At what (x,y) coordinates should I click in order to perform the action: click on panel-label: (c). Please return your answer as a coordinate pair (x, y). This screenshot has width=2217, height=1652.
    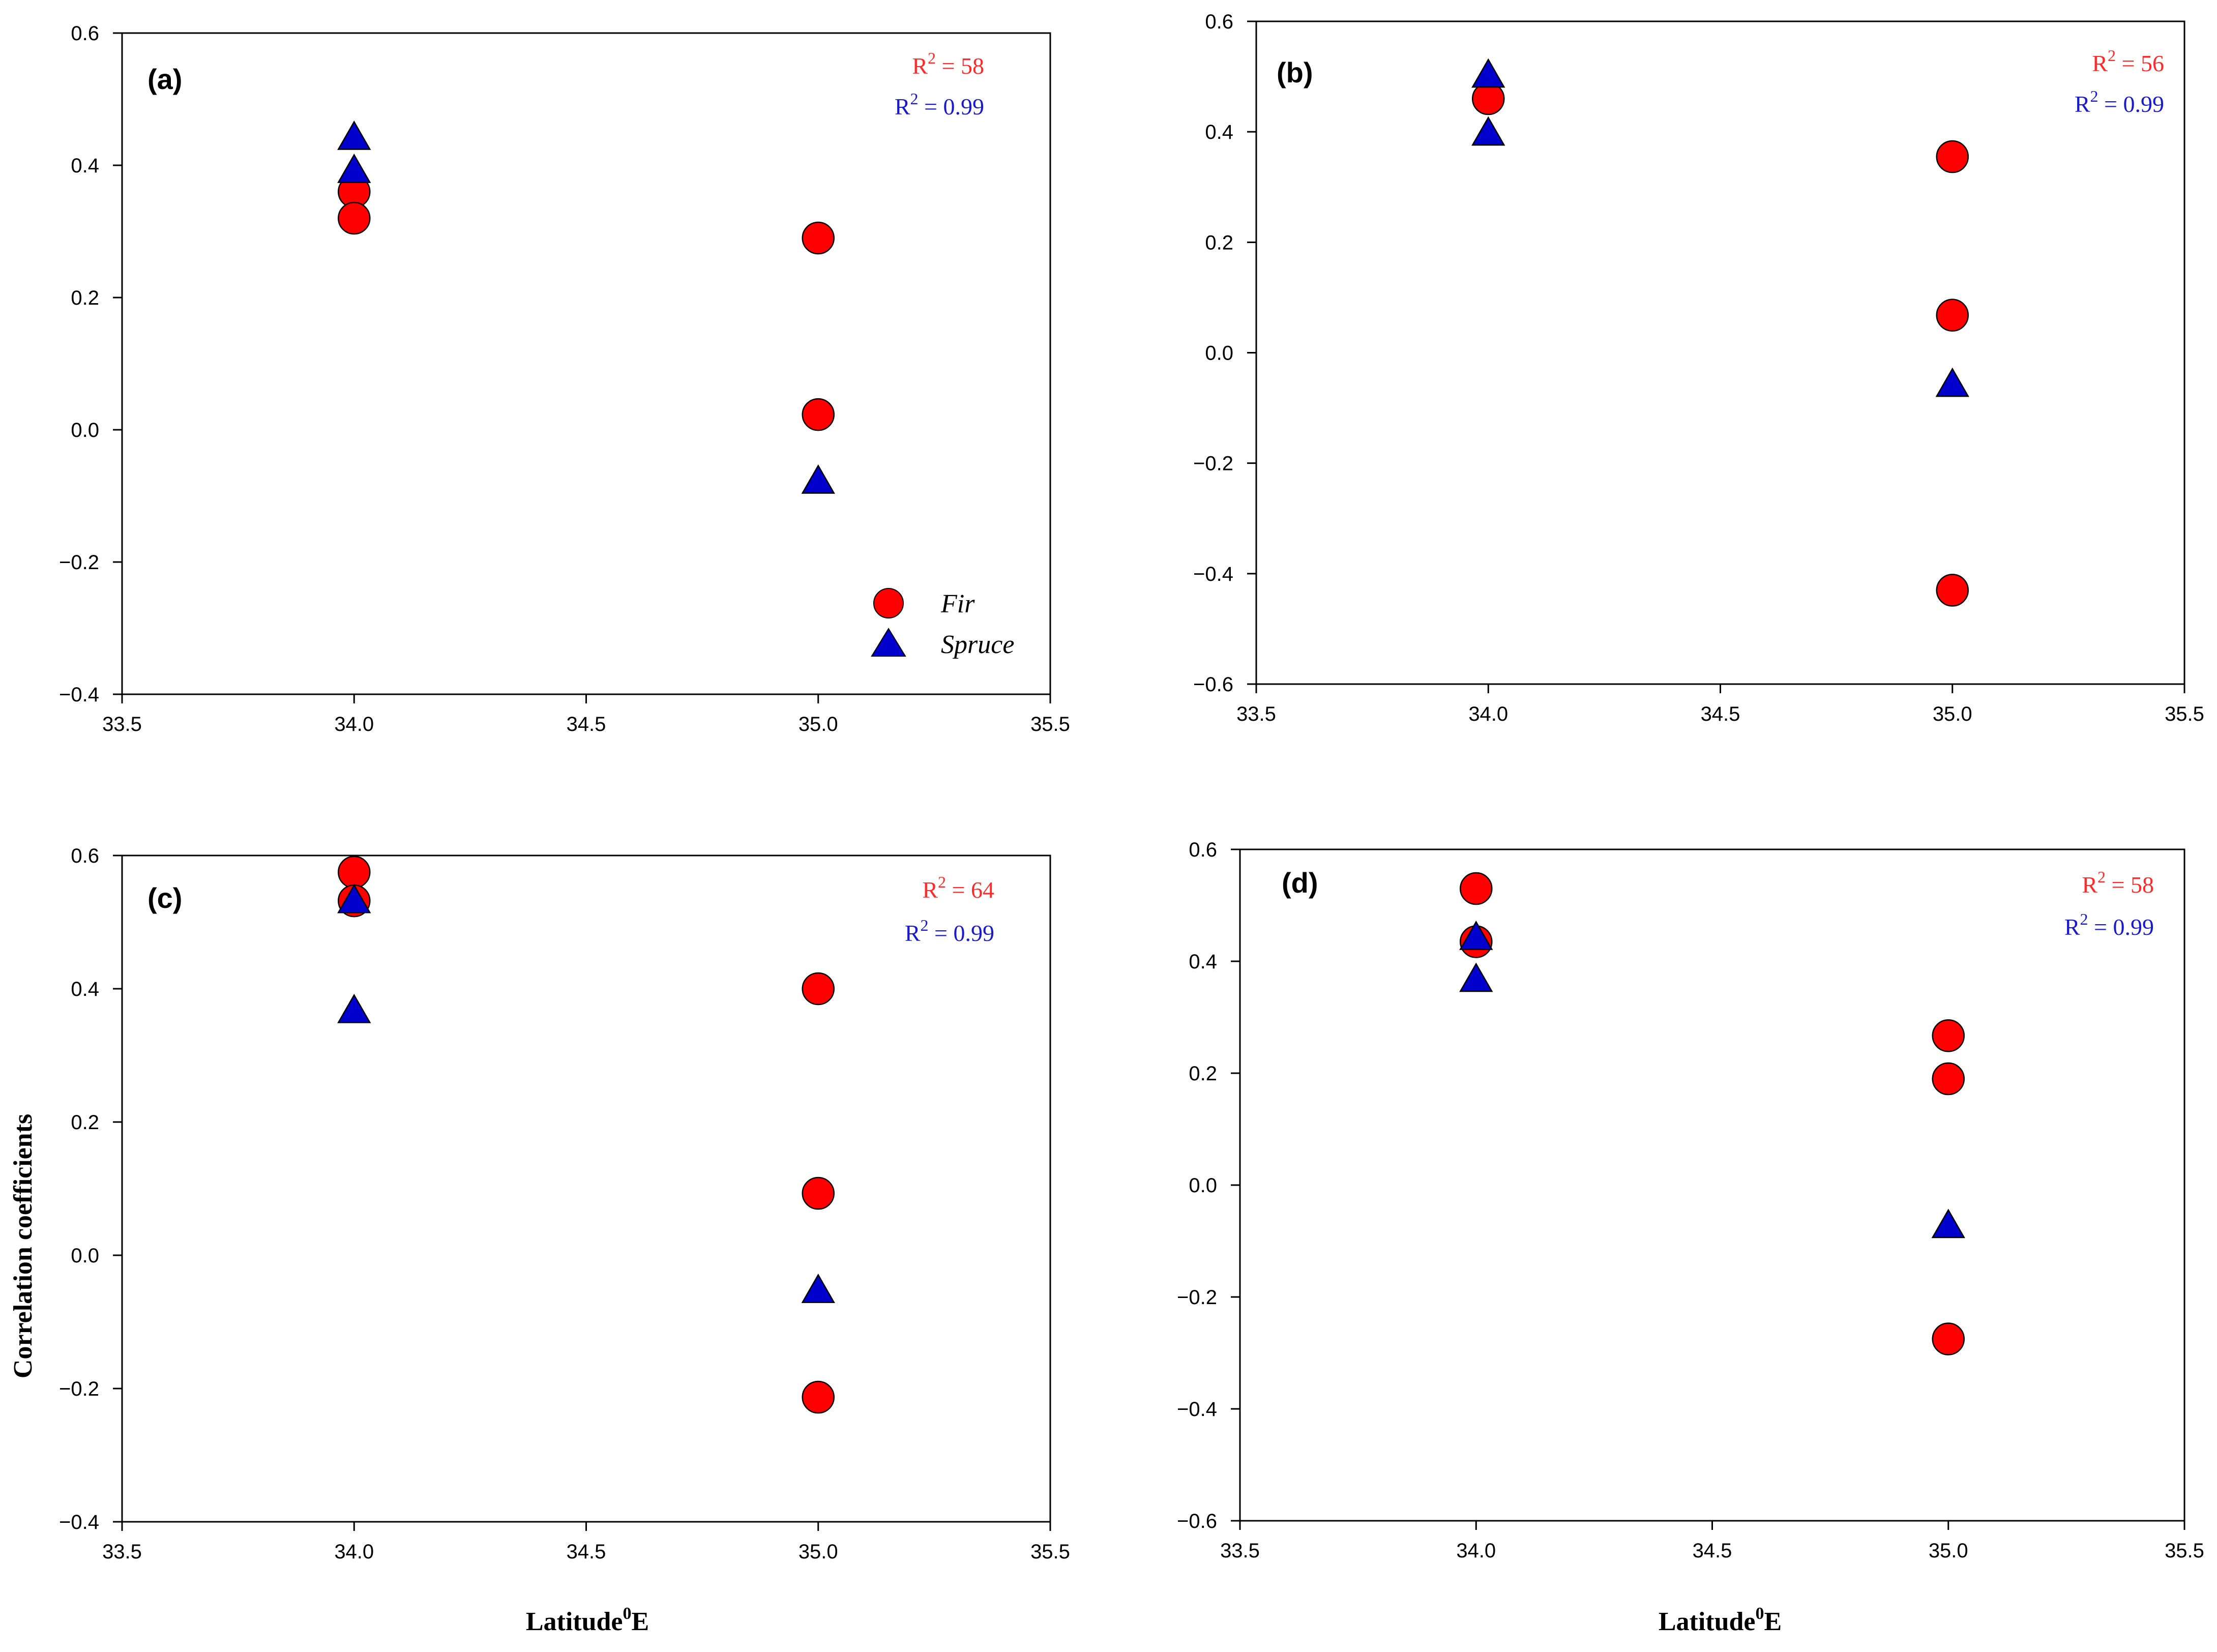
    Looking at the image, I should click on (164, 898).